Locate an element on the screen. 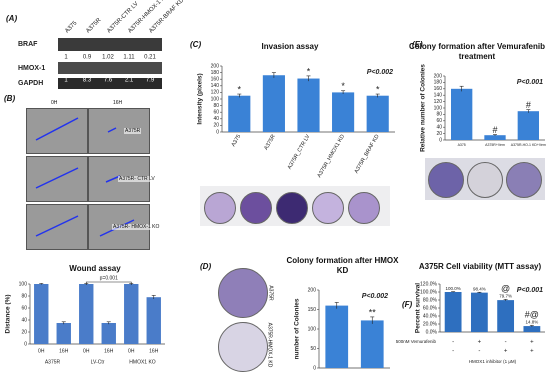  chart-title: Wound assay is located at coordinates (95, 268).